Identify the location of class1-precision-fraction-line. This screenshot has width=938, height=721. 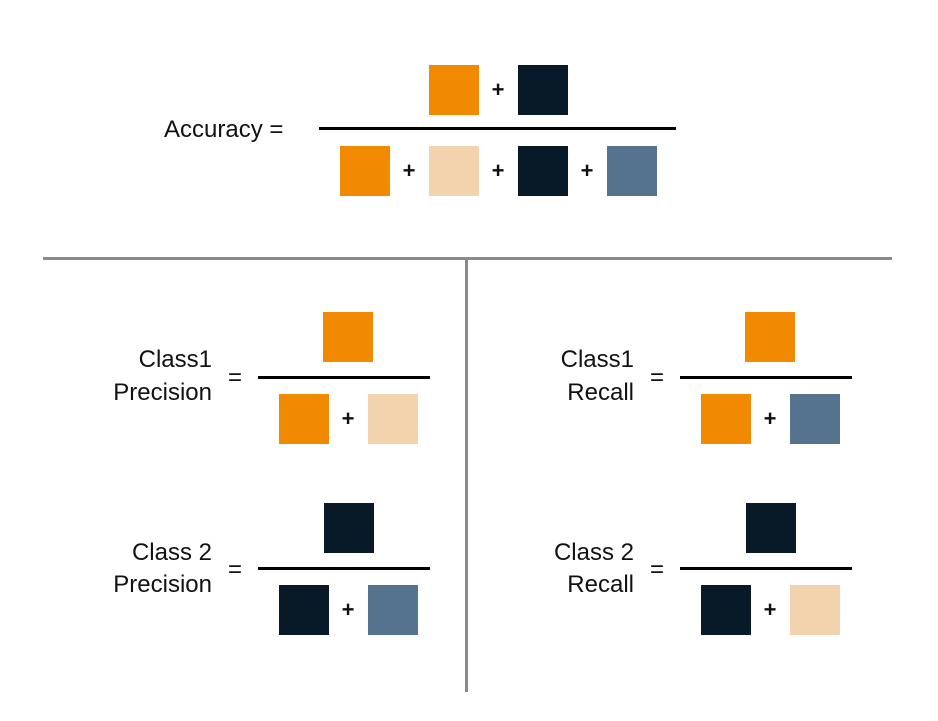
(344, 377).